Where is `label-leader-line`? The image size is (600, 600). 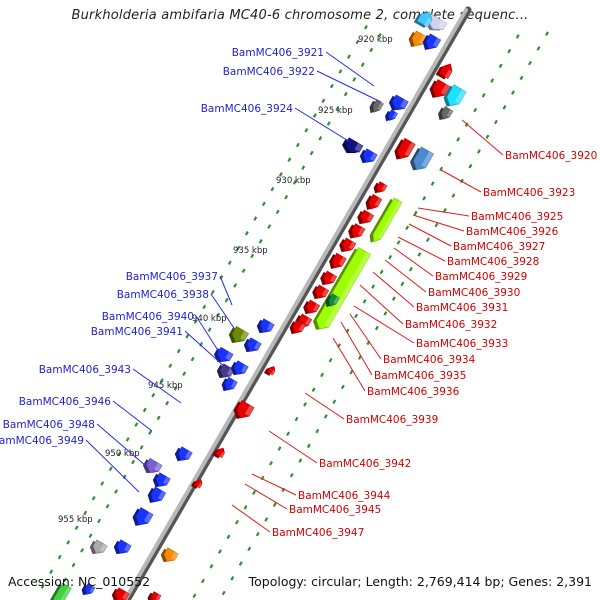
label-leader-line is located at coordinates (438, 223).